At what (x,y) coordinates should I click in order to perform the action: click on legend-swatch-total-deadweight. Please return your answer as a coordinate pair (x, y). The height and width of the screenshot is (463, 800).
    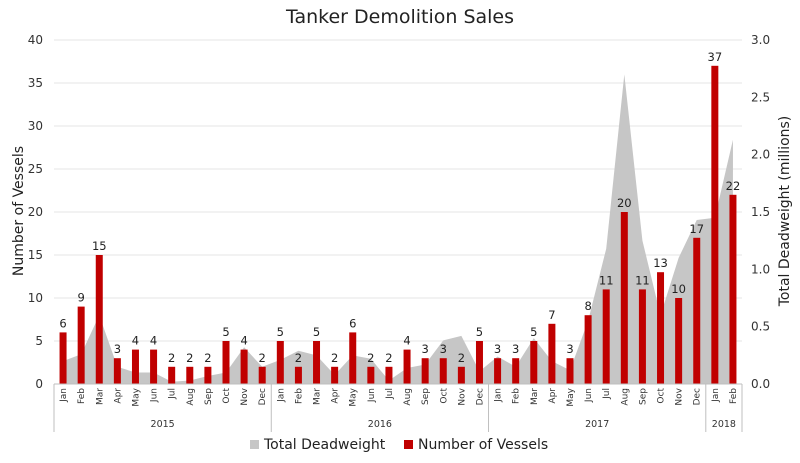
    Looking at the image, I should click on (254, 444).